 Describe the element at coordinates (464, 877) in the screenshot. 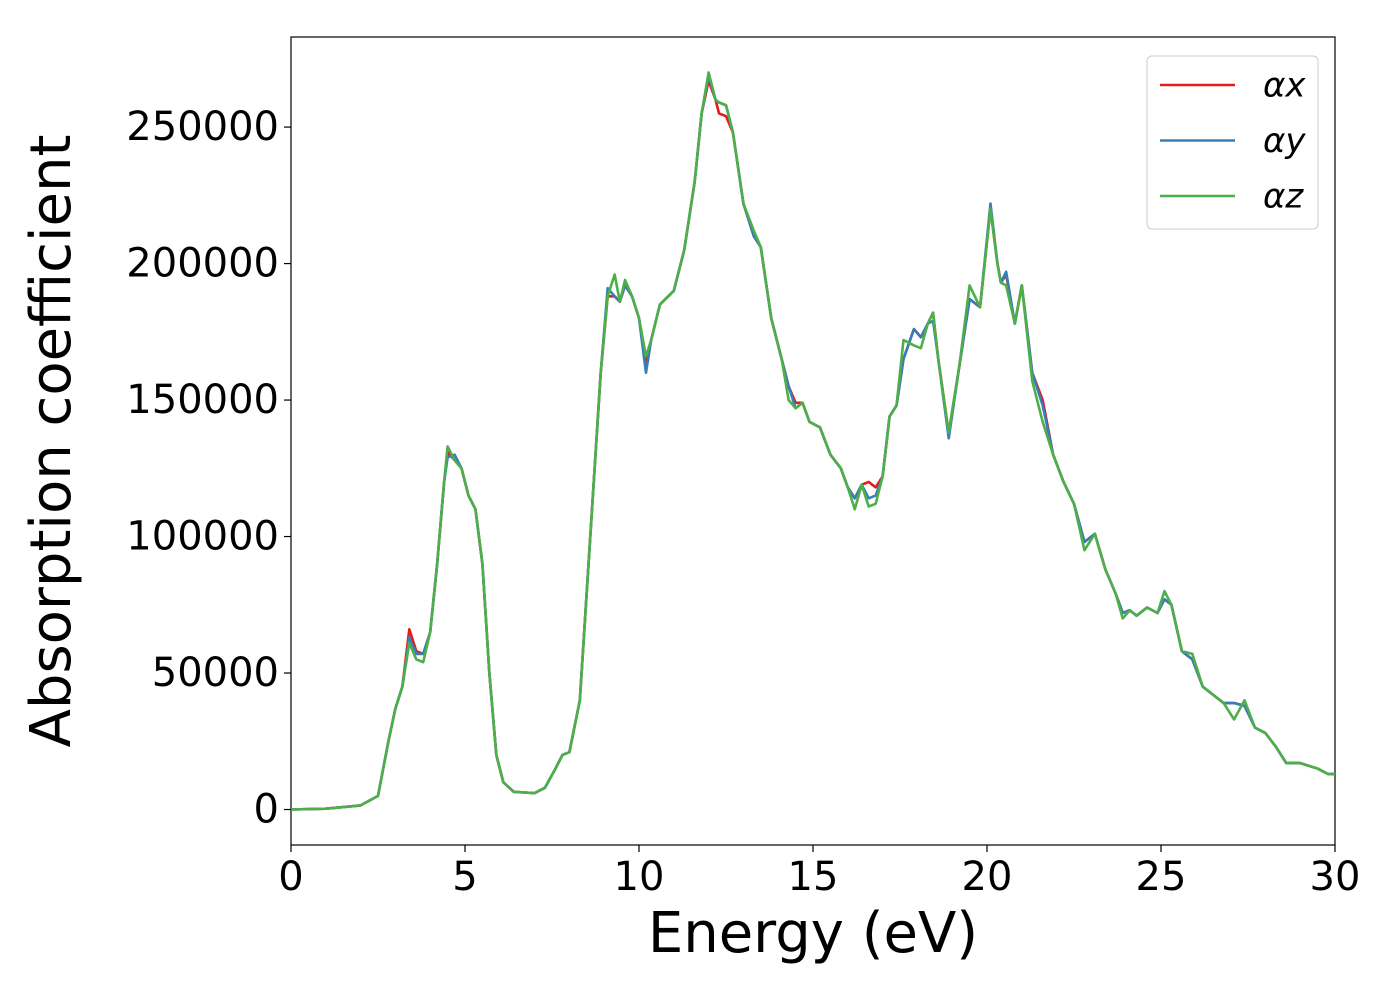

I see `x-tick-label: 5` at that location.